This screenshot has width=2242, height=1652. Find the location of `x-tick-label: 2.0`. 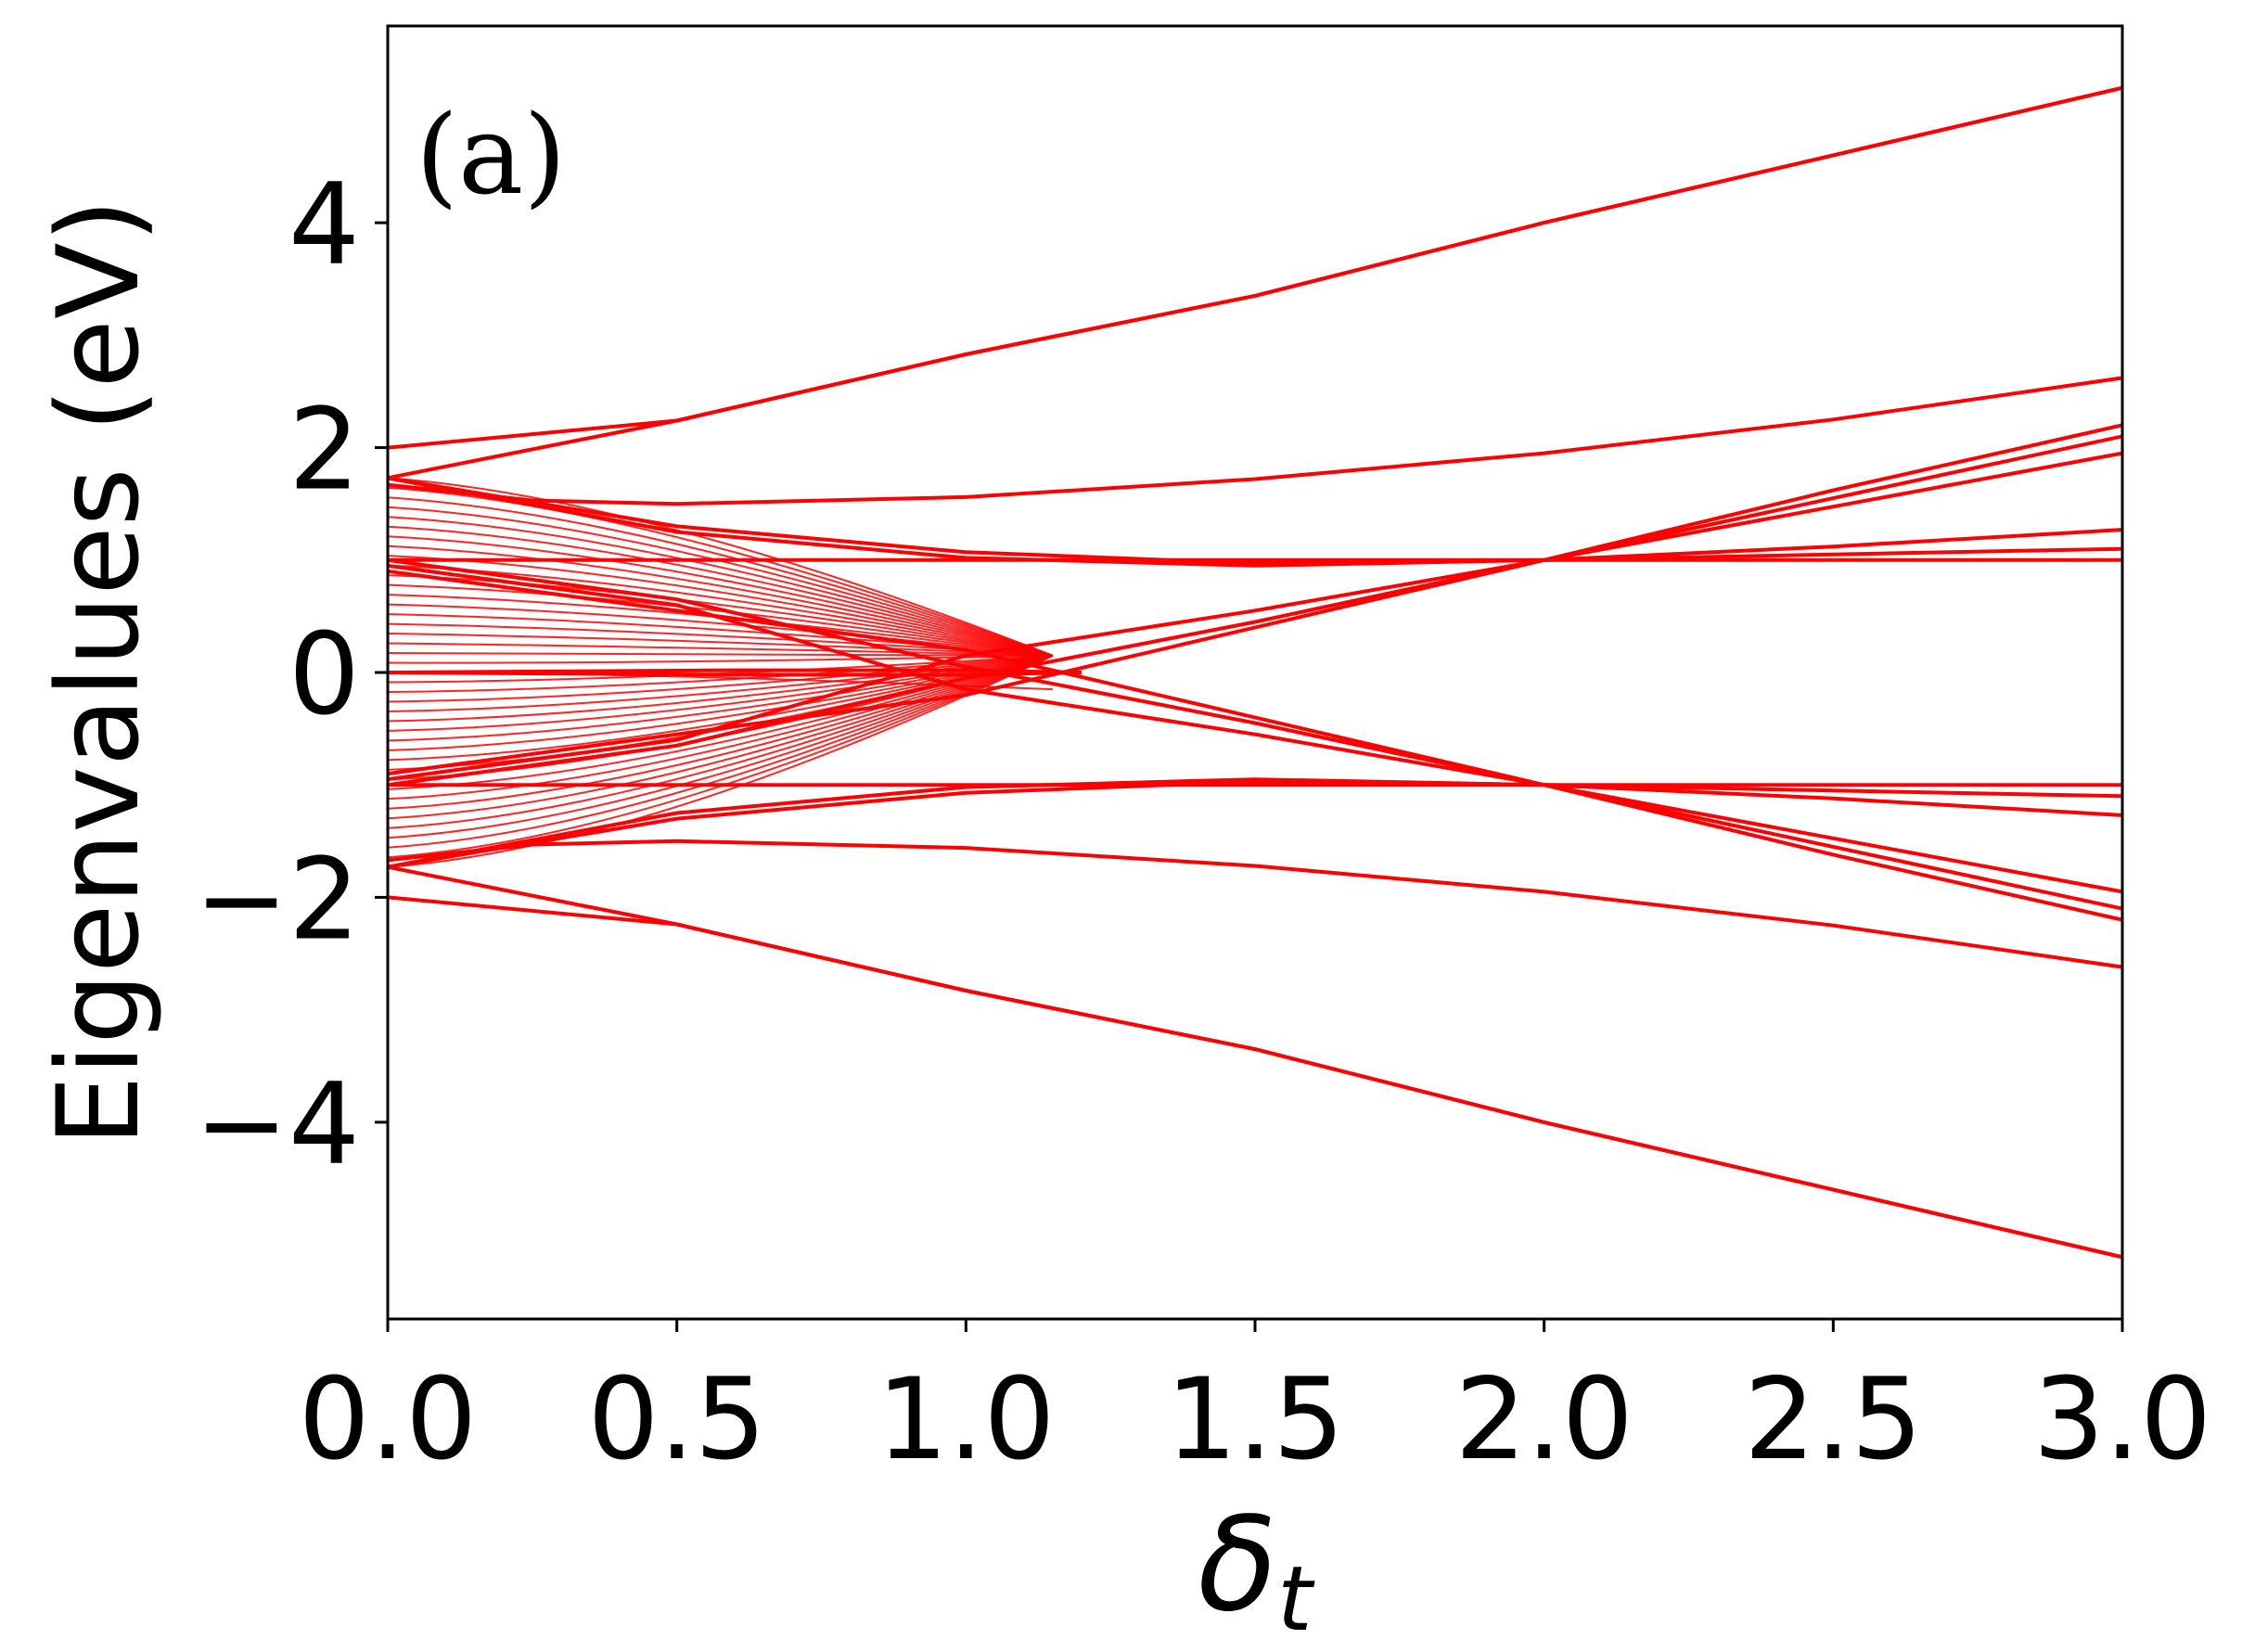

x-tick-label: 2.0 is located at coordinates (1543, 1419).